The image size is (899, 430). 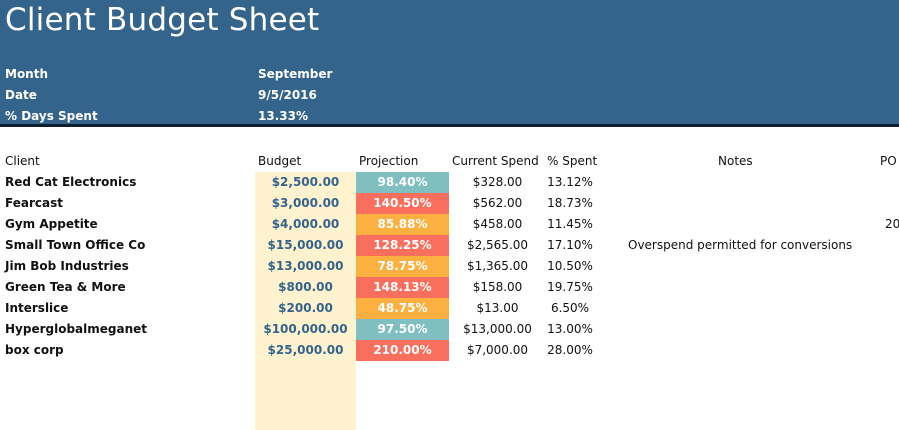 What do you see at coordinates (305, 203) in the screenshot?
I see `budget-cell: $3,000.00` at bounding box center [305, 203].